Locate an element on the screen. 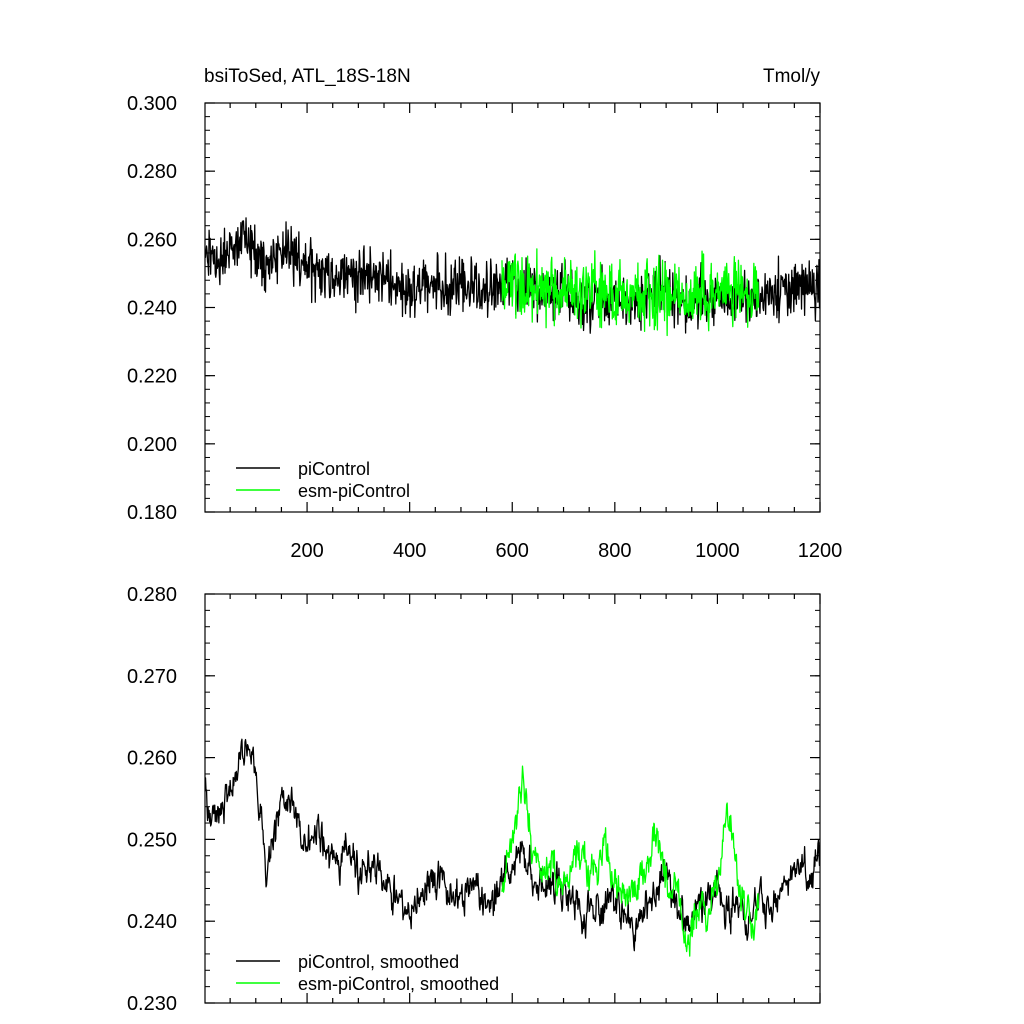 The image size is (1024, 1024). y-tick-label: 0.300 is located at coordinates (152, 104).